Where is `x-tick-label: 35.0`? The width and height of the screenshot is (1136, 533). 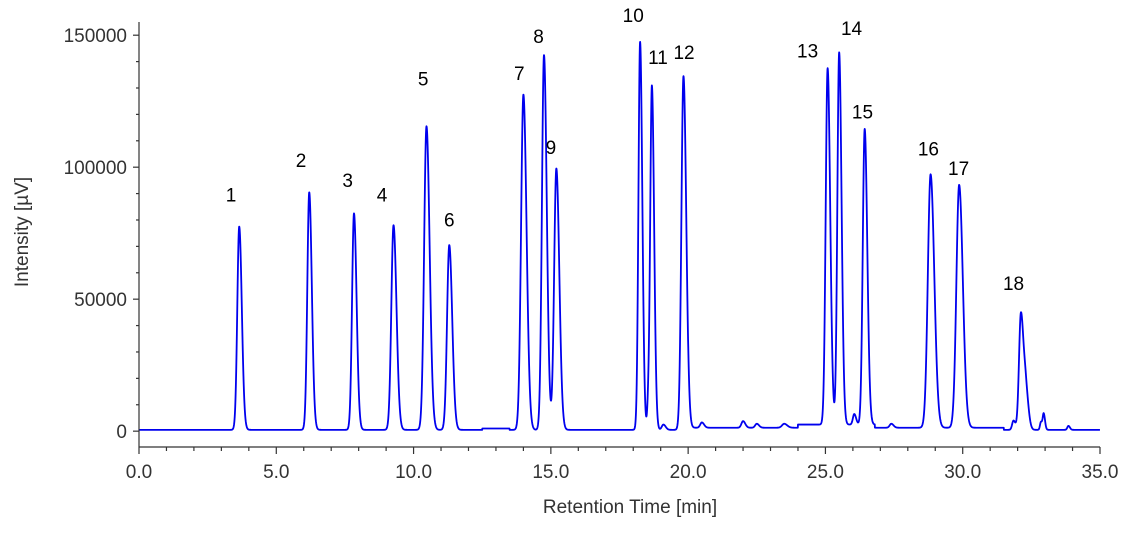 x-tick-label: 35.0 is located at coordinates (1100, 472).